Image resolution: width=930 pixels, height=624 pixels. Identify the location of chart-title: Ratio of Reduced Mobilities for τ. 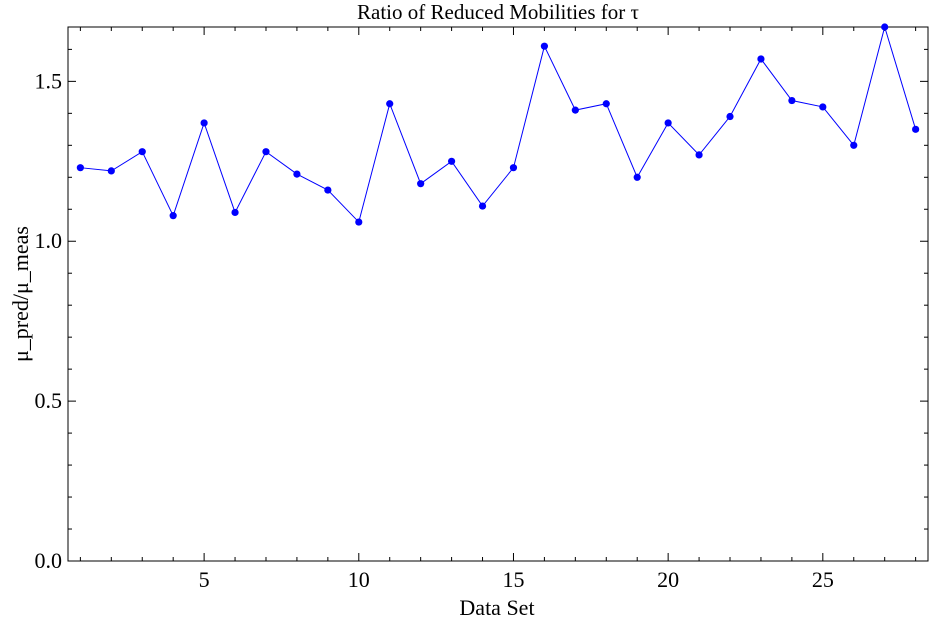
(498, 12).